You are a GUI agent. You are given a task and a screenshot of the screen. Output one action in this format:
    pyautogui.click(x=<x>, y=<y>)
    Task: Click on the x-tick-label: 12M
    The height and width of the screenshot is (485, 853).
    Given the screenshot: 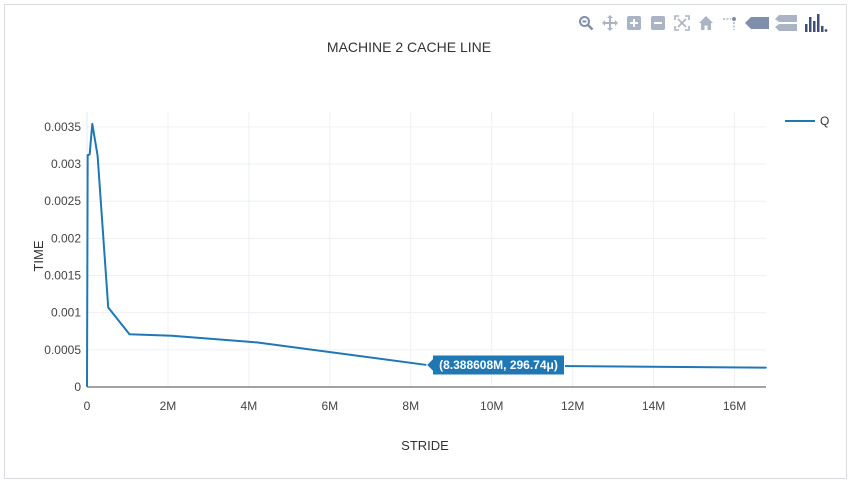 What is the action you would take?
    pyautogui.click(x=572, y=406)
    